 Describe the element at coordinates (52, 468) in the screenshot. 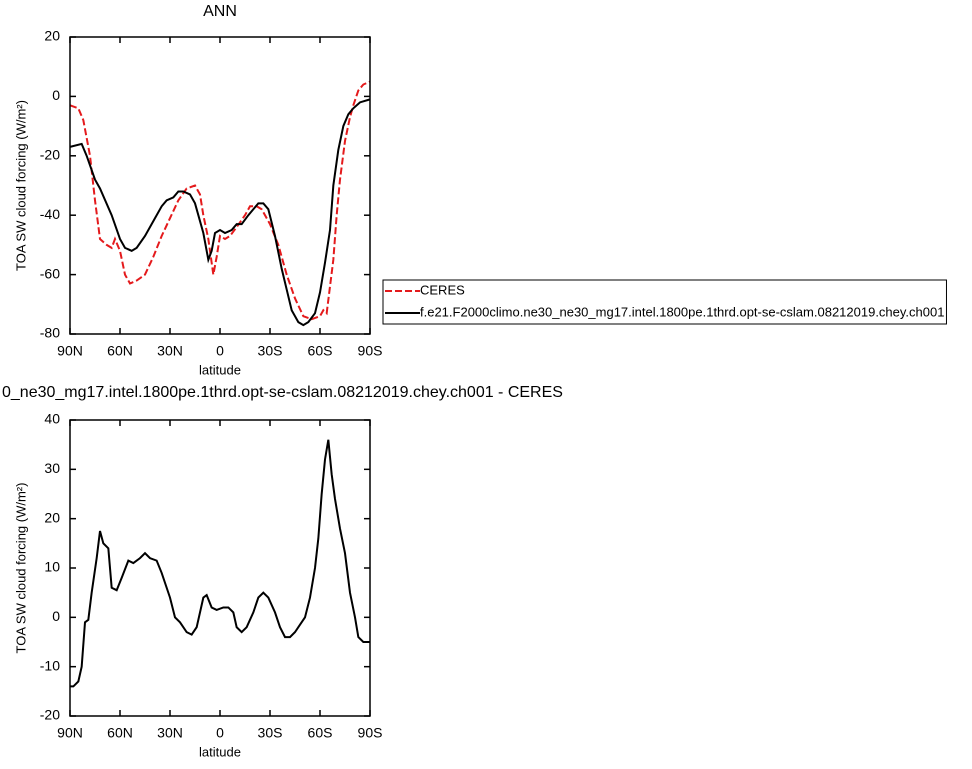

I see `y-tick-label: 30` at that location.